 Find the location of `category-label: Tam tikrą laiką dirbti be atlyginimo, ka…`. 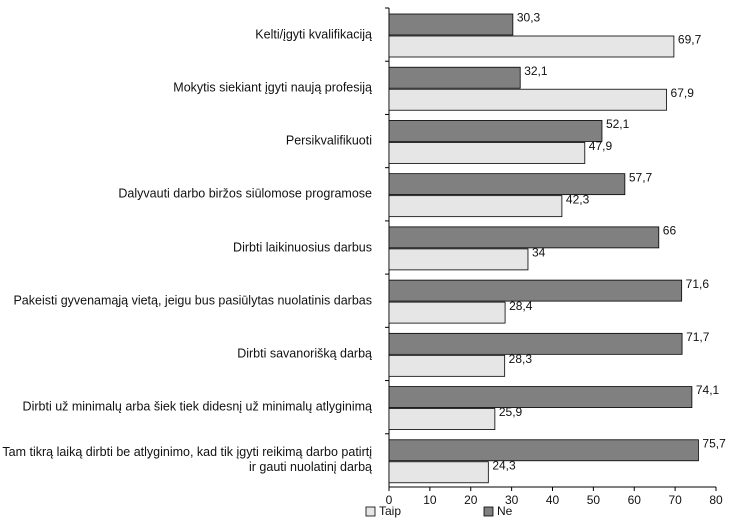

category-label: Tam tikrą laiką dirbti be atlyginimo, ka… is located at coordinates (187, 460).